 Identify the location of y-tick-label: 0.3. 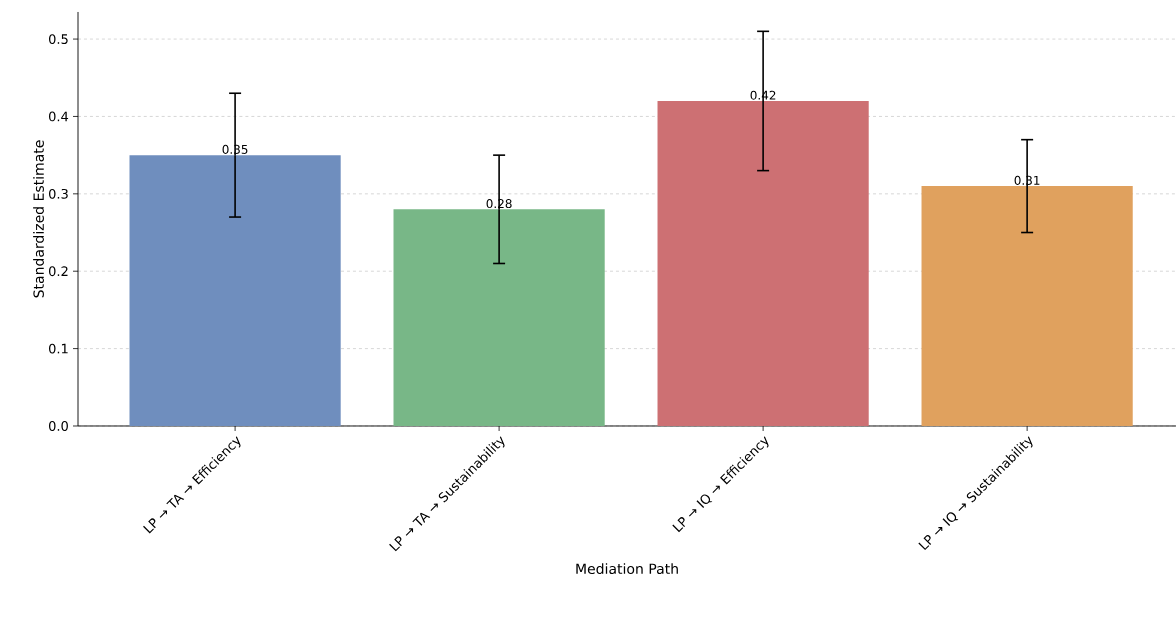
(58, 193).